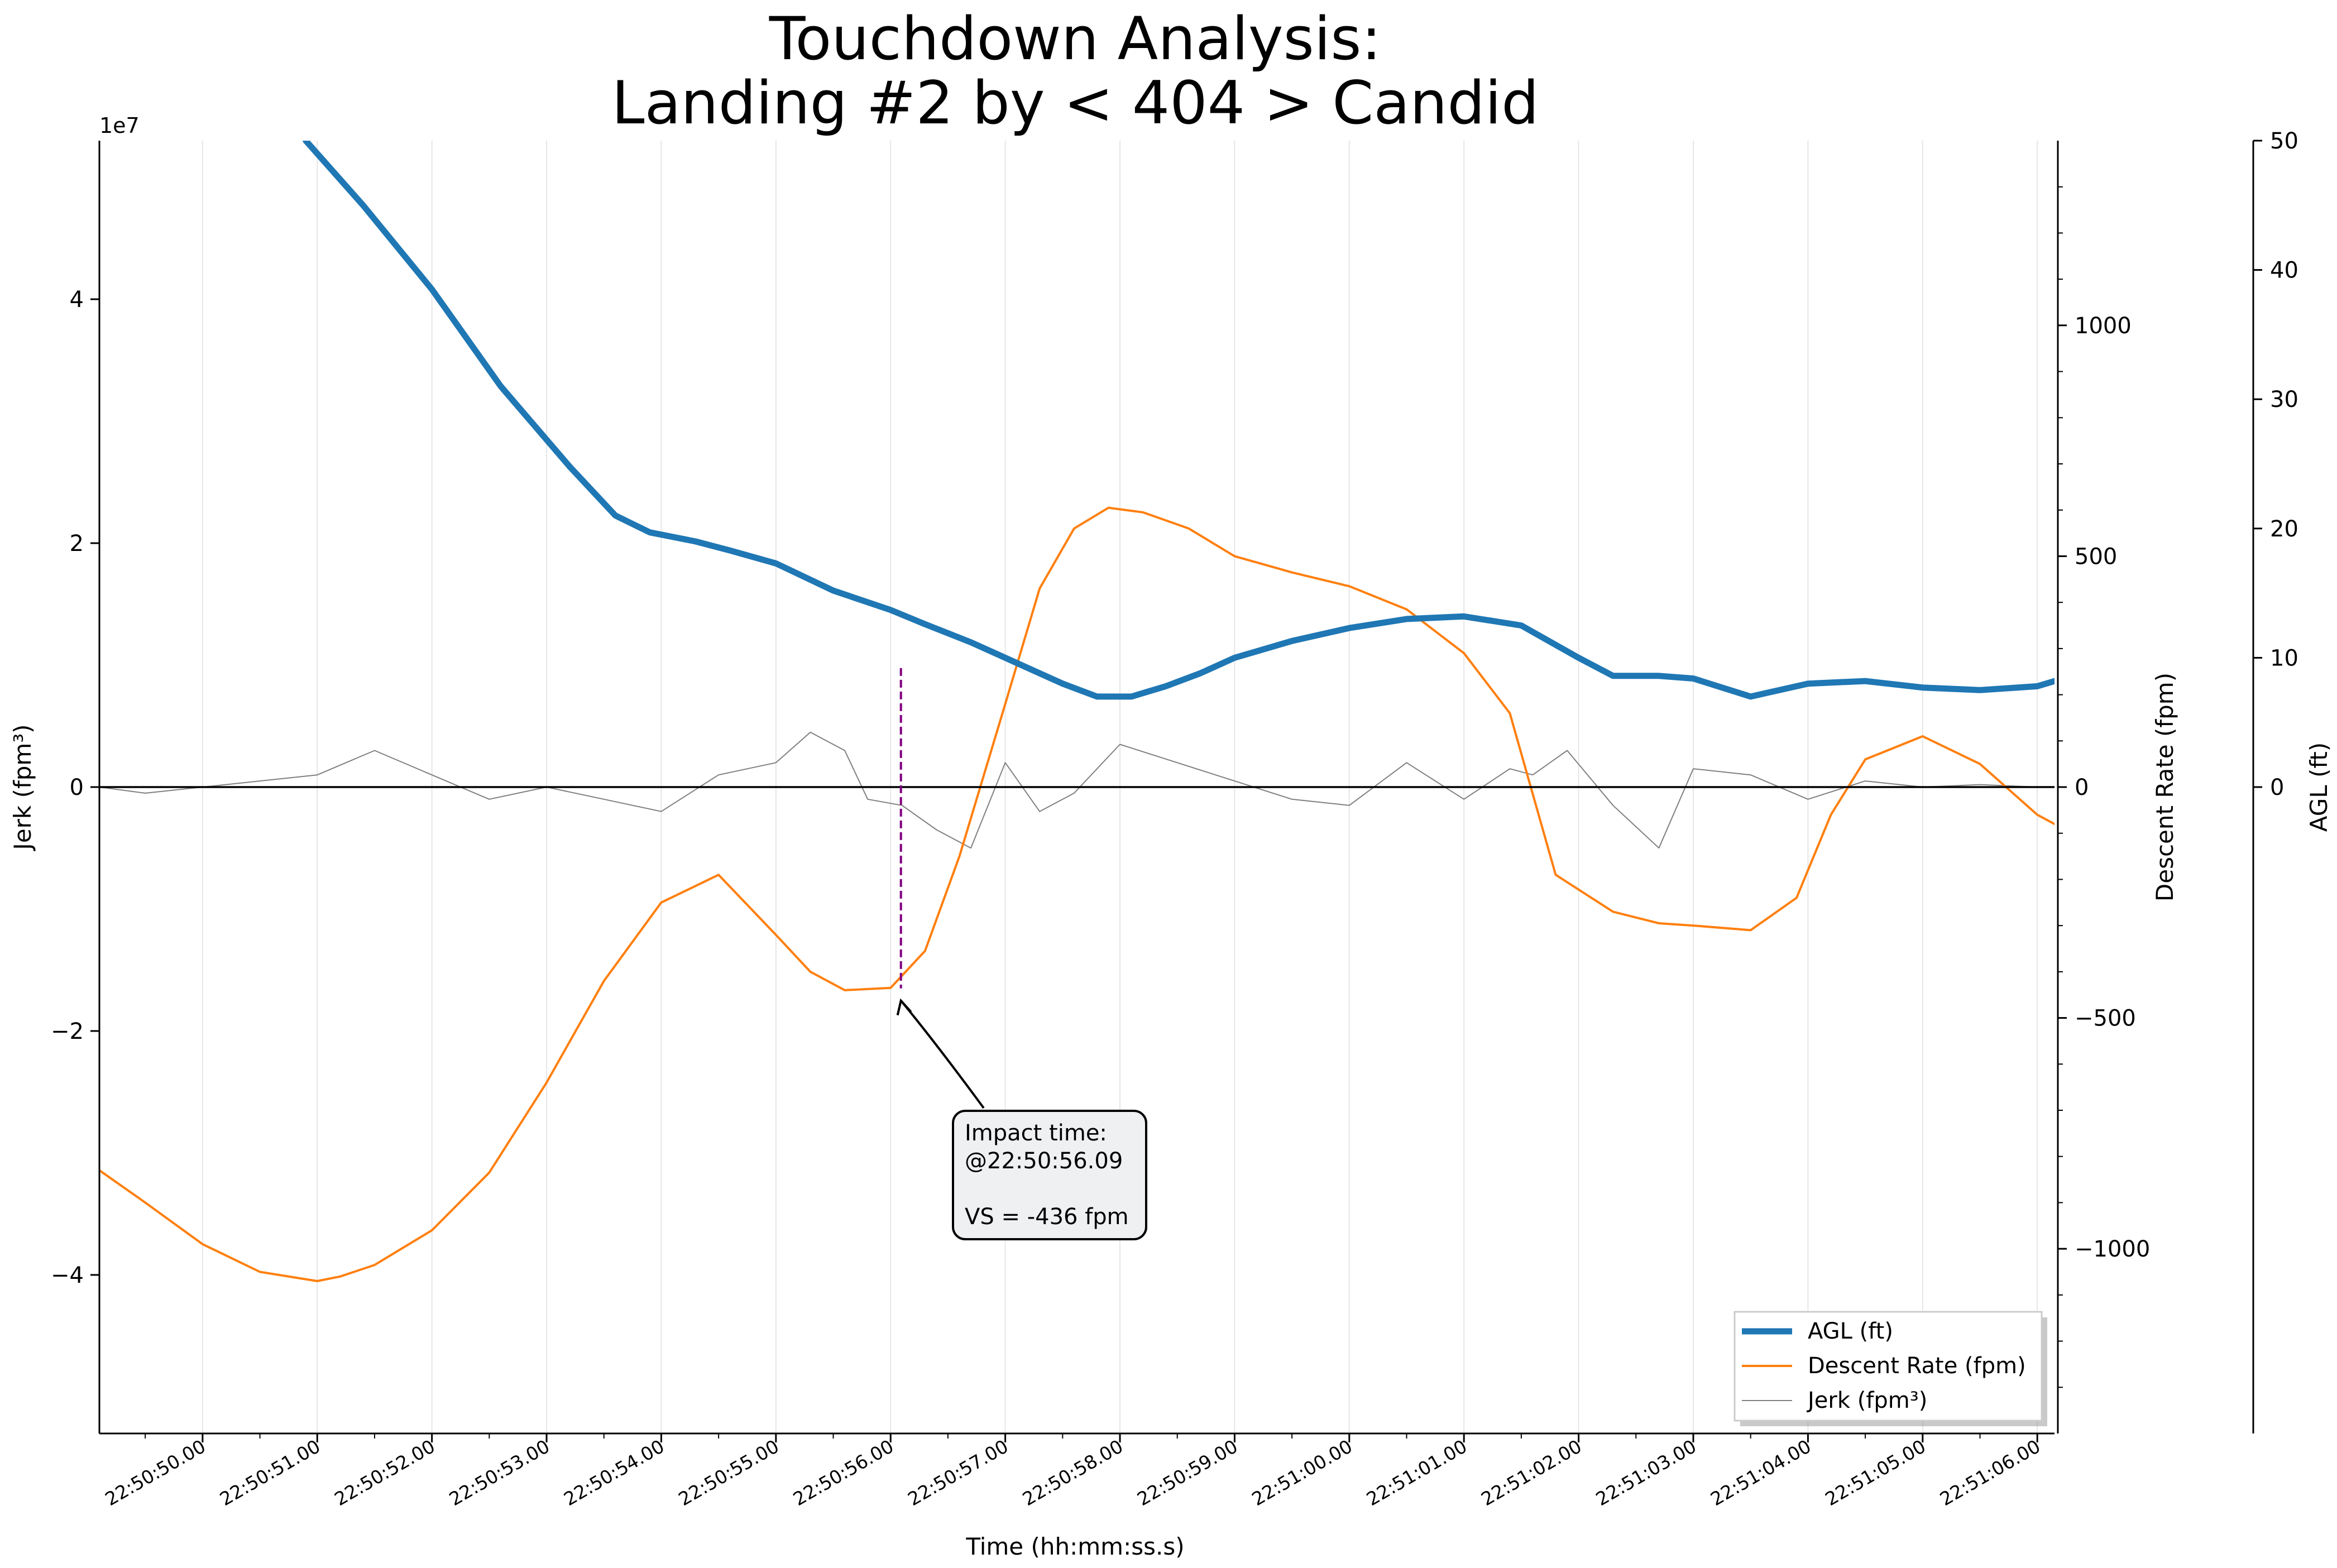  I want to click on legend: AGL (ft) Descent Rate (fpm) Jerk (fpm³), so click(1890, 1368).